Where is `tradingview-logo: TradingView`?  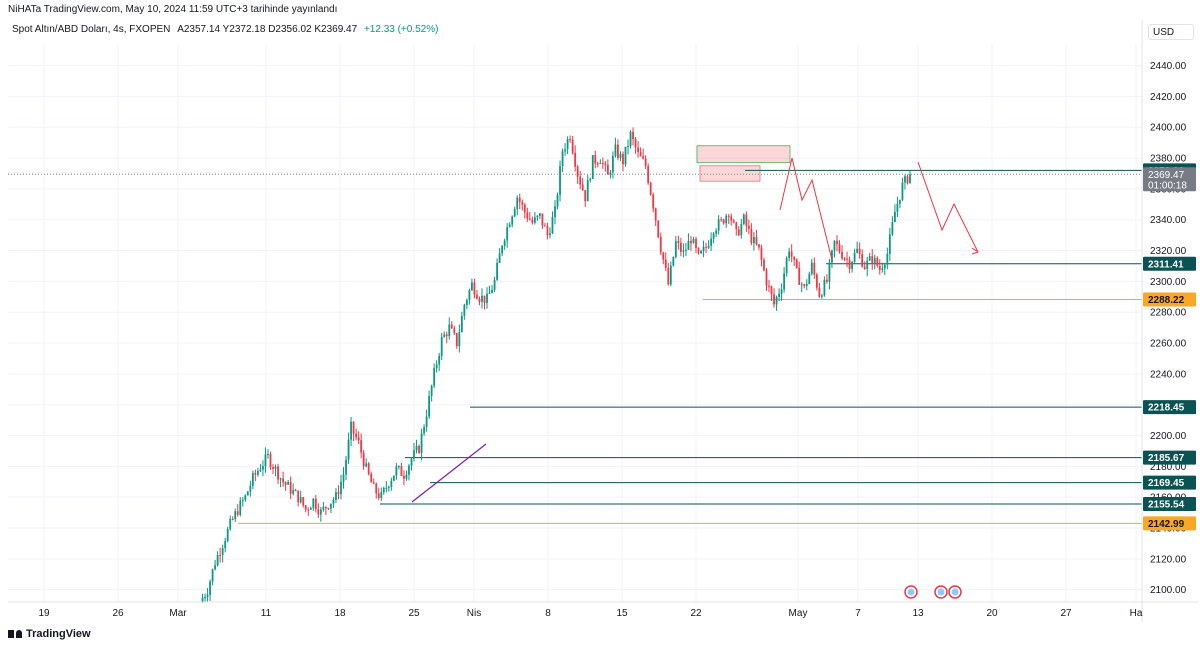
tradingview-logo: TradingView is located at coordinates (49, 634).